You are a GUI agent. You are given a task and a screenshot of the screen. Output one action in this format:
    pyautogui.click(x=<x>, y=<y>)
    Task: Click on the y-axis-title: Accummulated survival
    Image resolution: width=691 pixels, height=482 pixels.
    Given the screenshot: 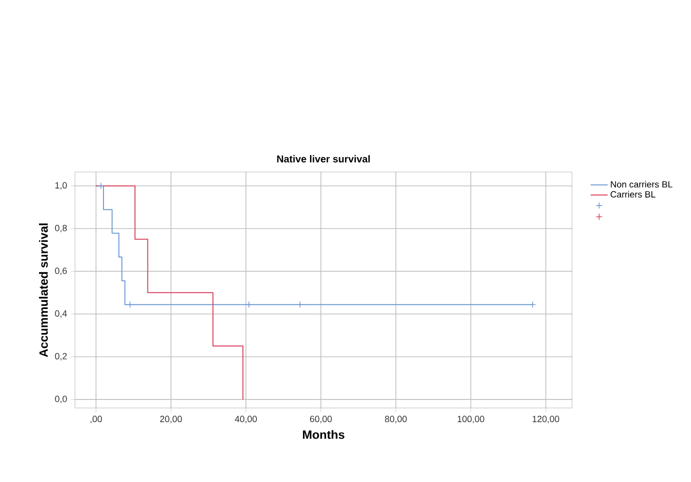 What is the action you would take?
    pyautogui.click(x=43, y=291)
    